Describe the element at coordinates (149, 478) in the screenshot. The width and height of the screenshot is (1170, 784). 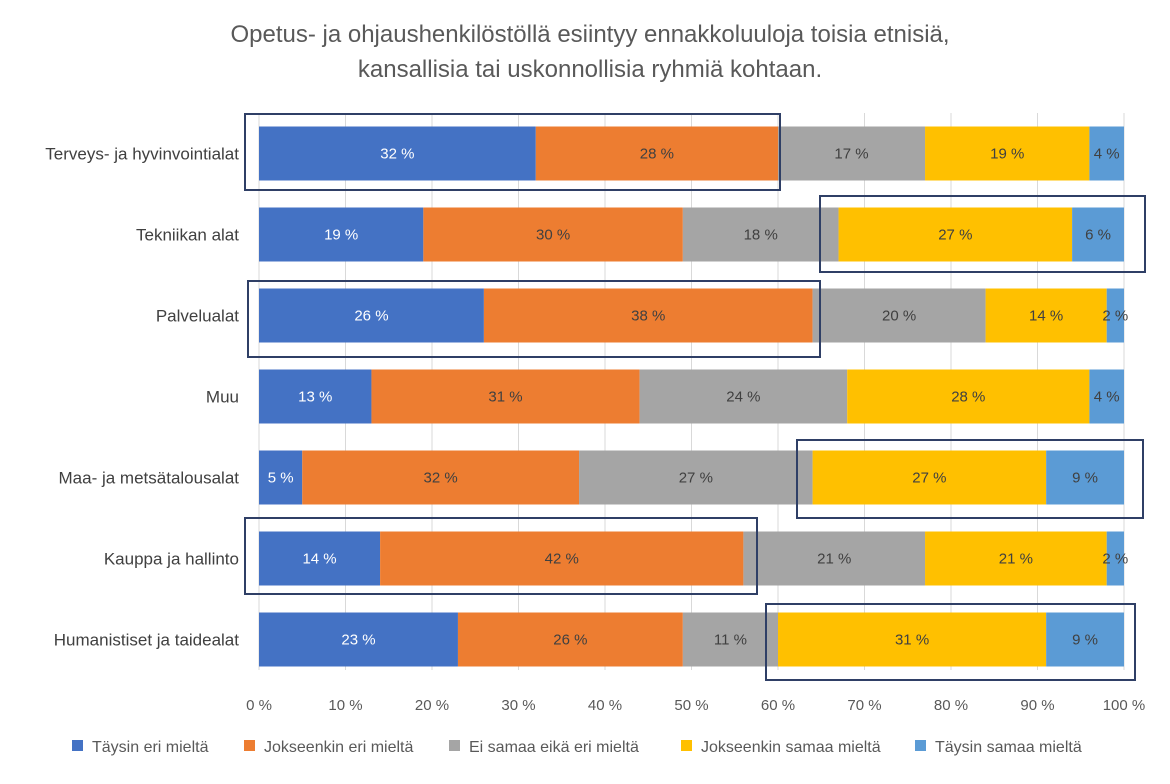
I see `category-label: Maa- ja metsätalousalat` at that location.